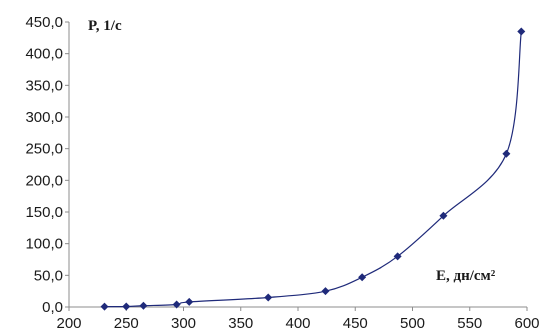  I want to click on y-tick-label: 250,0, so click(44, 149).